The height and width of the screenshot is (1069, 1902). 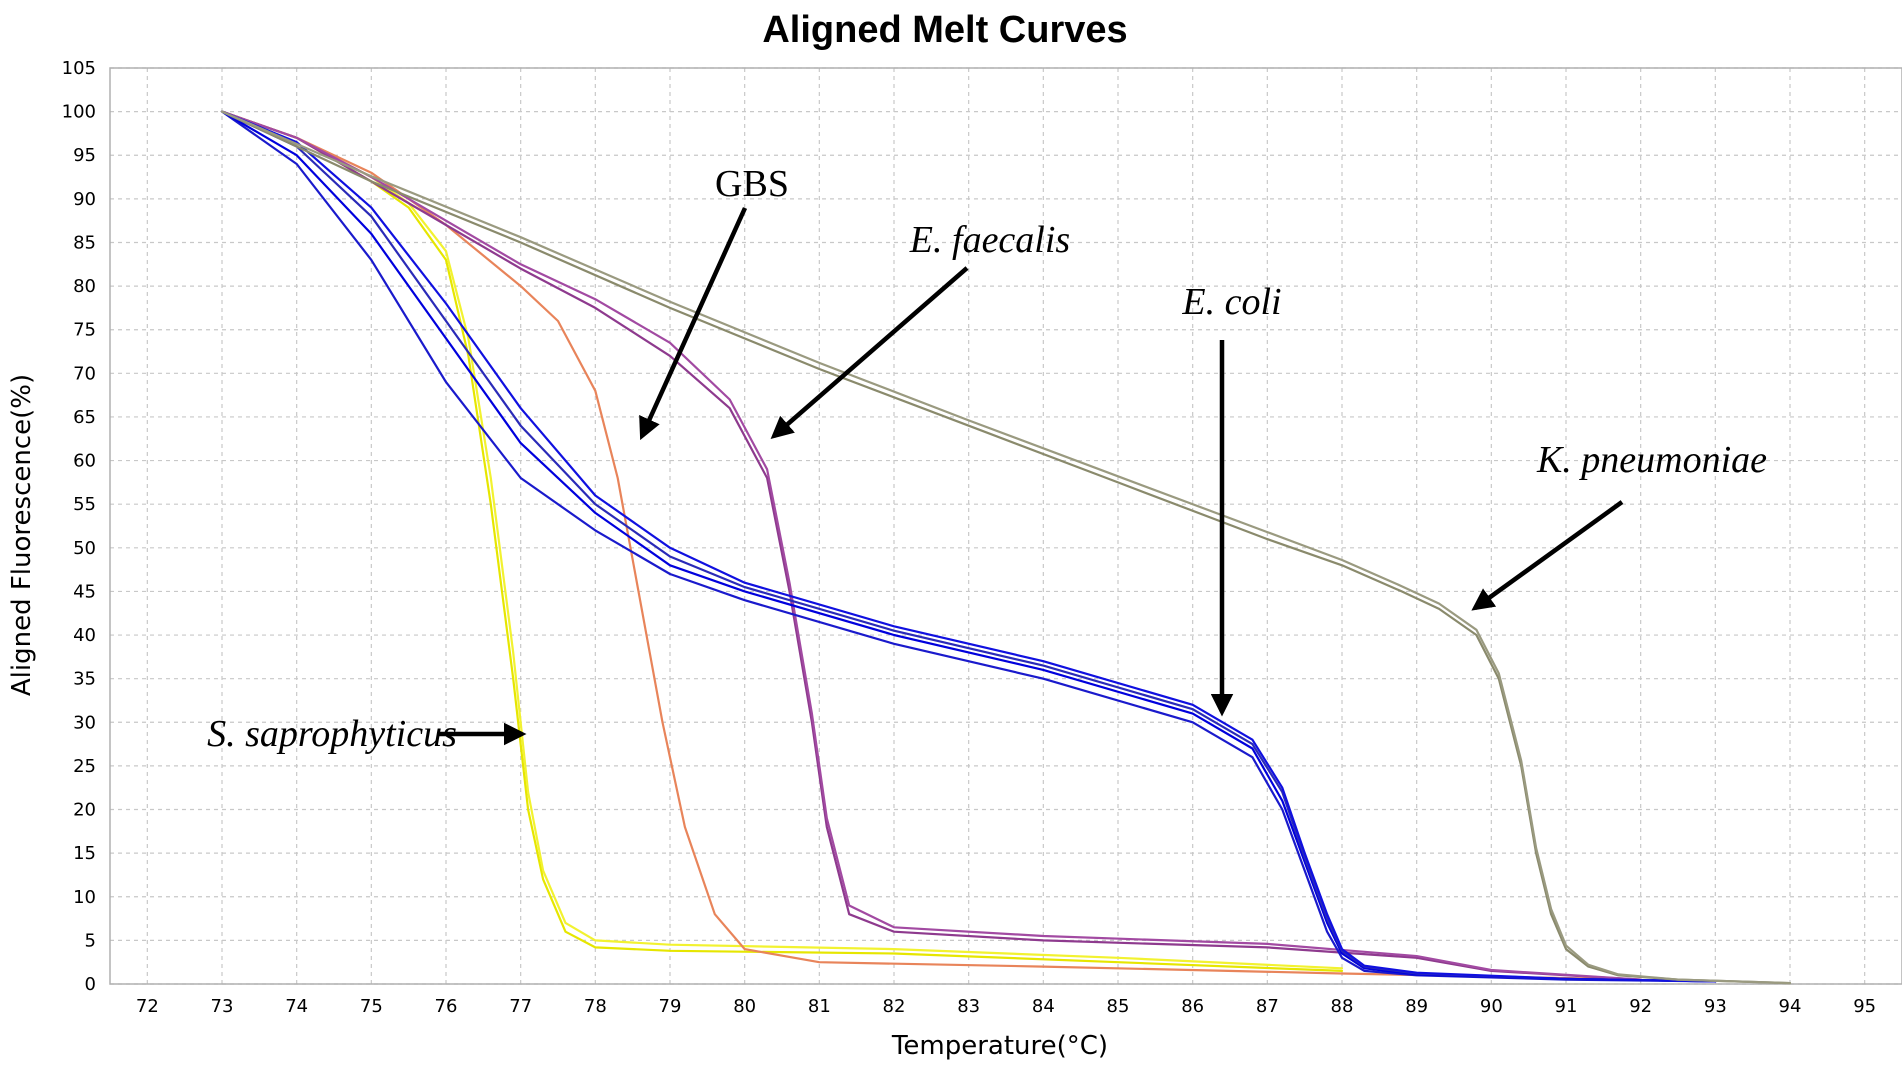 What do you see at coordinates (693, 324) in the screenshot?
I see `gbs-arrow` at bounding box center [693, 324].